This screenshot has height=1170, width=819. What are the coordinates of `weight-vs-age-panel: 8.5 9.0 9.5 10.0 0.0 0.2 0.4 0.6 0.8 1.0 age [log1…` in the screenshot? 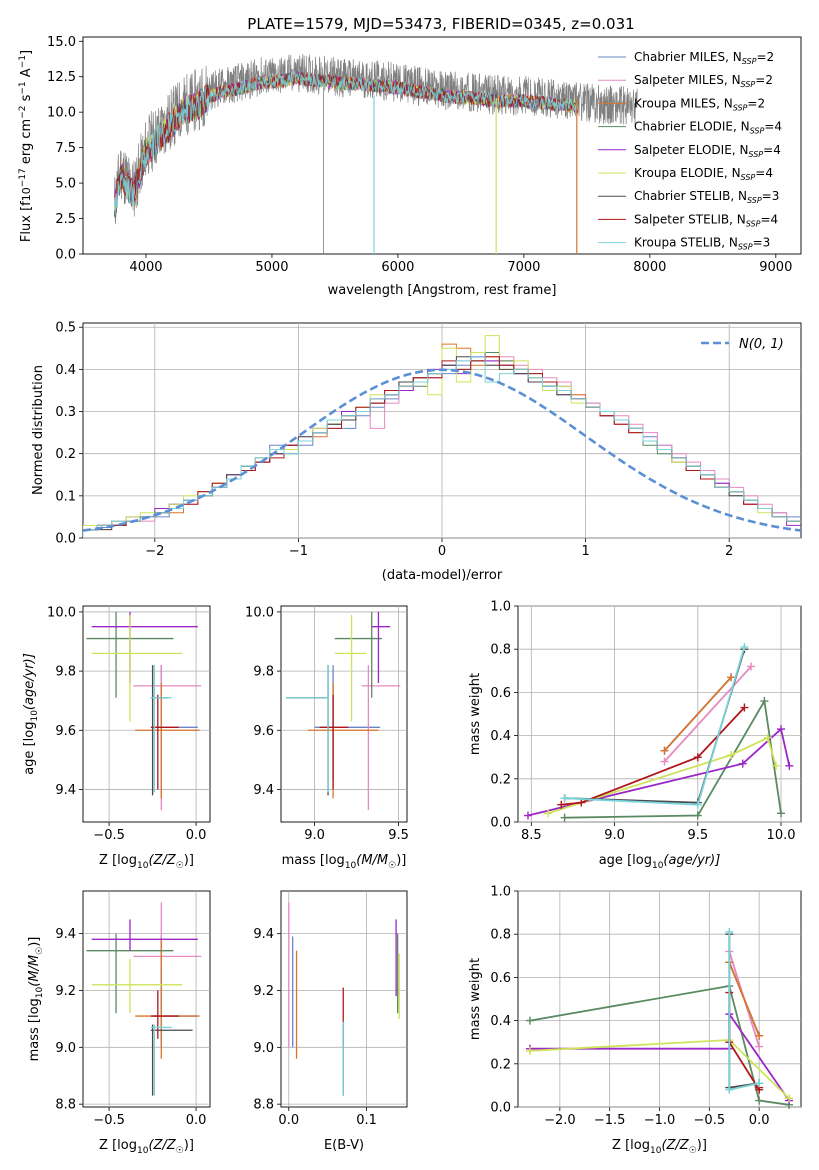 It's located at (635, 735).